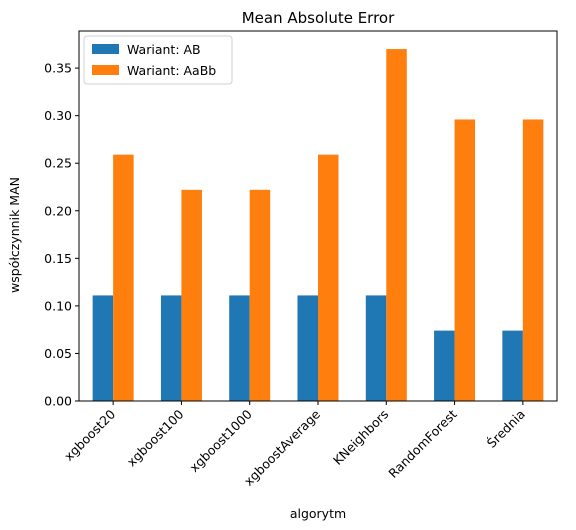  Describe the element at coordinates (360, 437) in the screenshot. I see `x-tick-label: KNeighbors` at that location.